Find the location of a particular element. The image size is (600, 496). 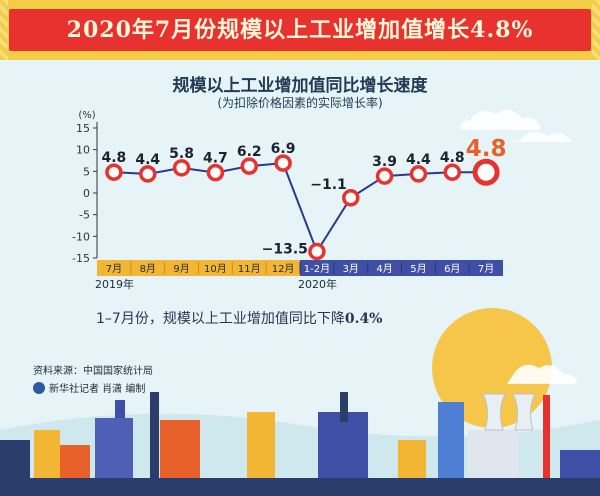

x-tick-label: 6月 is located at coordinates (452, 269).